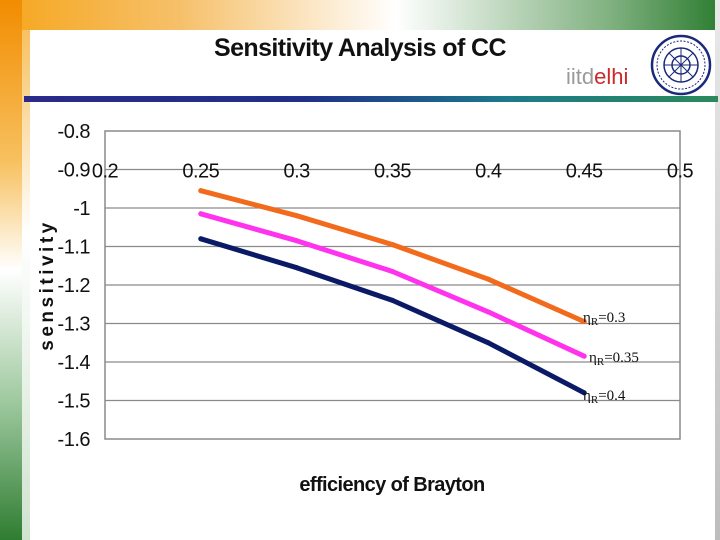 The height and width of the screenshot is (540, 720). What do you see at coordinates (74, 402) in the screenshot?
I see `y-tick-label: -1.5` at bounding box center [74, 402].